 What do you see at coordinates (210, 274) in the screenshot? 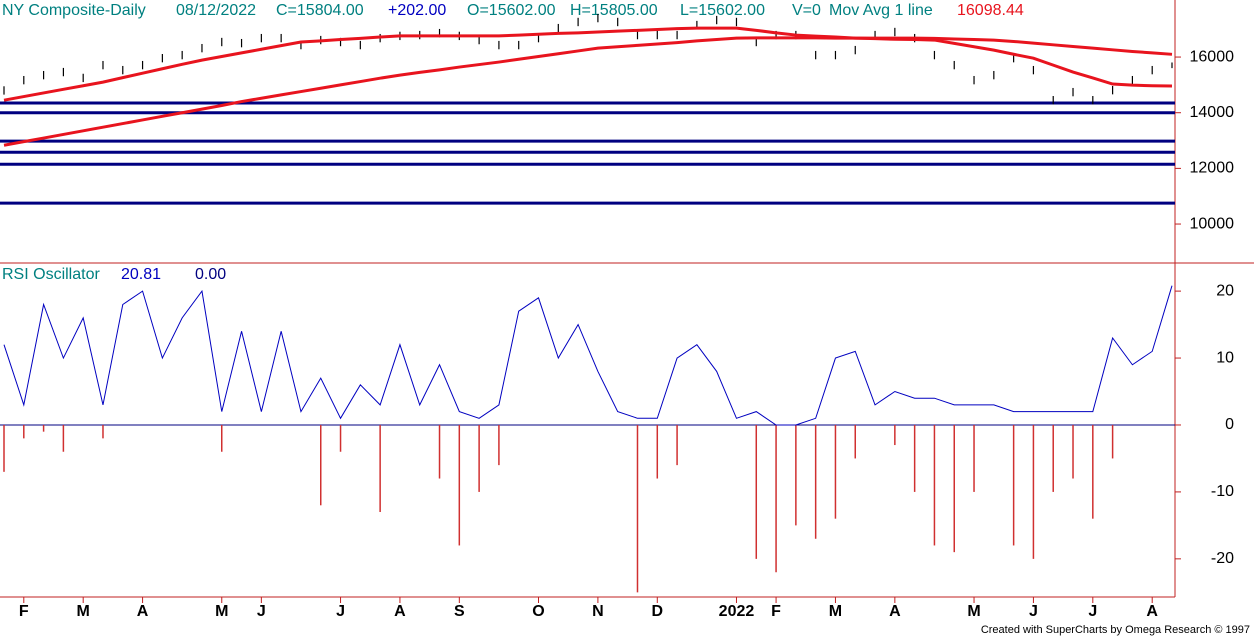
I see `zero-value: 0.00` at bounding box center [210, 274].